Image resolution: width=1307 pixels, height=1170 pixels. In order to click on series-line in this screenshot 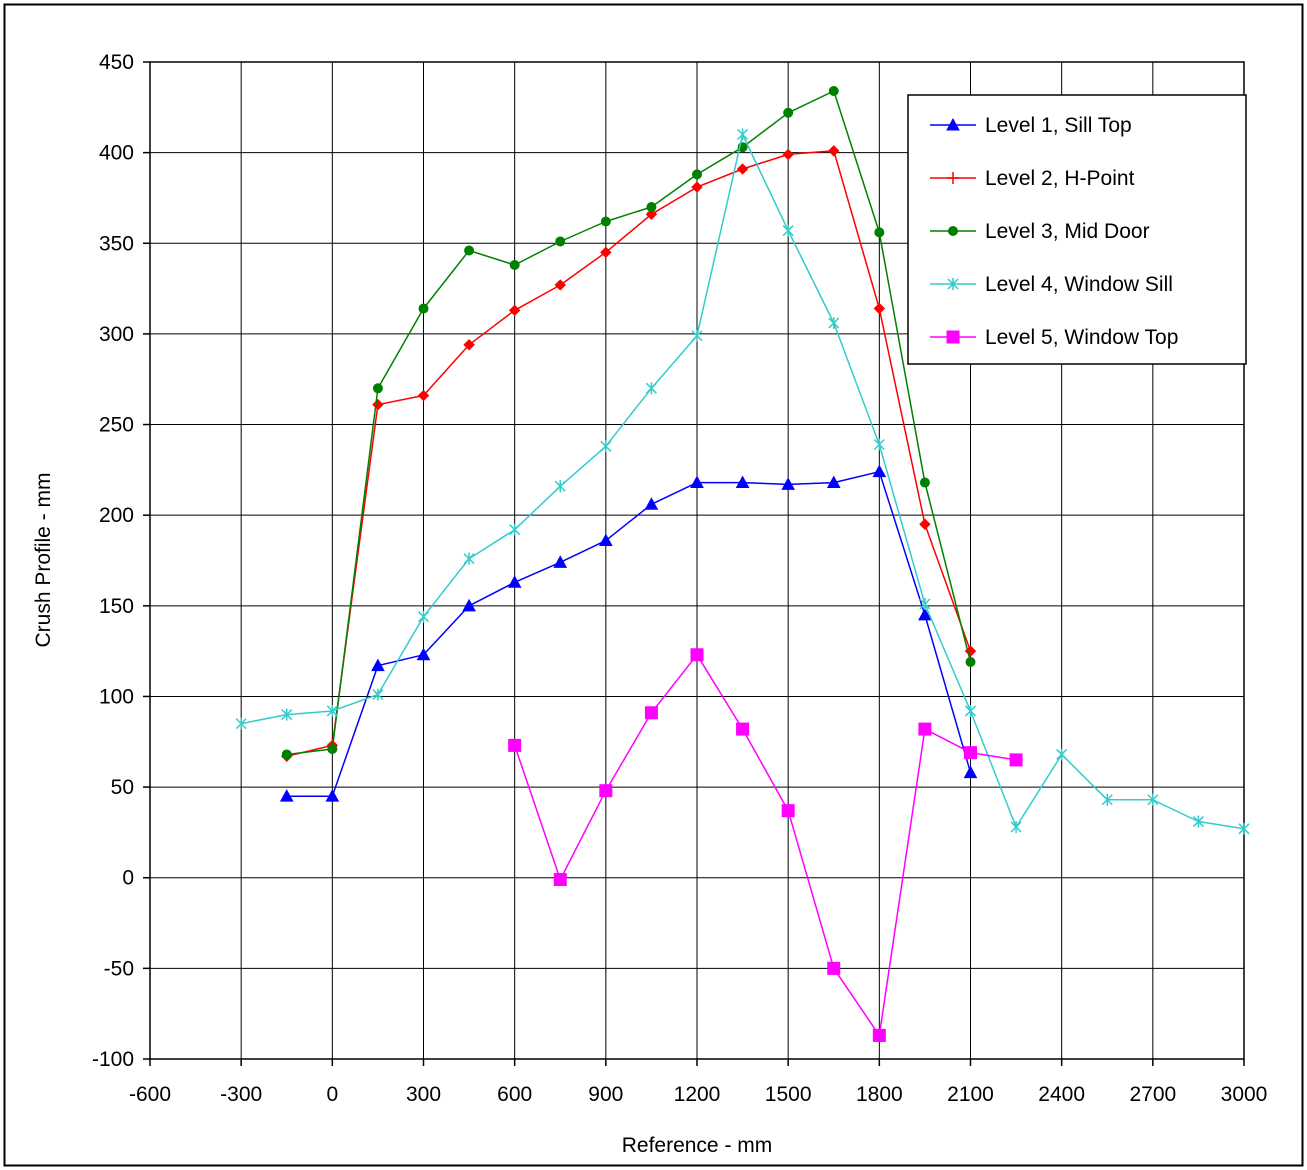, I will do `click(765, 845)`.